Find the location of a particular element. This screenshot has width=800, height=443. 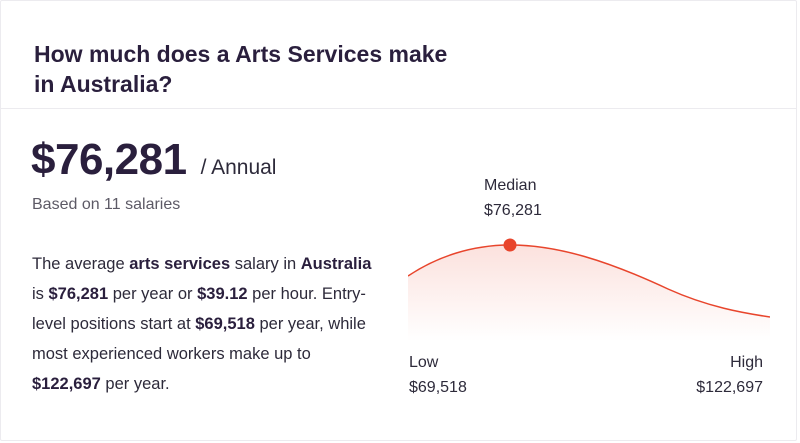

salary-distribution-curve is located at coordinates (589, 289).